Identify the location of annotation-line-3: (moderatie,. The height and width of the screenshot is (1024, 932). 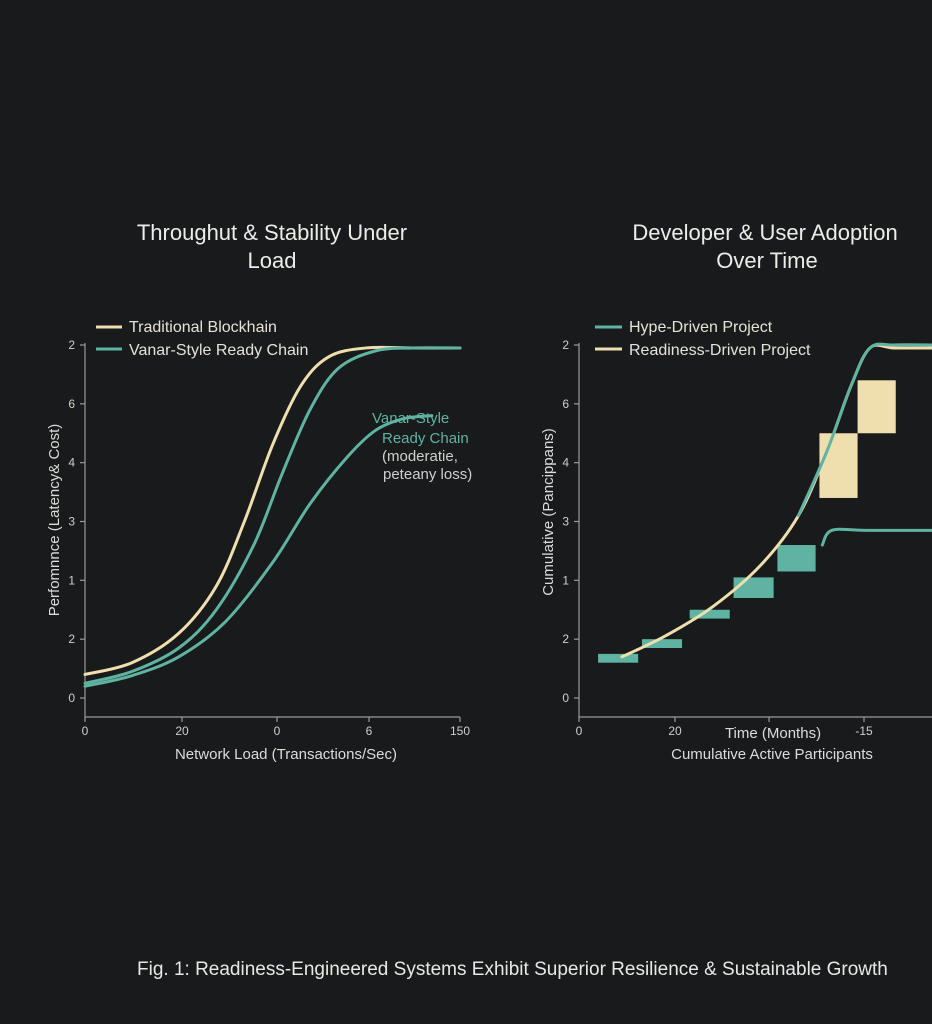
(420, 456).